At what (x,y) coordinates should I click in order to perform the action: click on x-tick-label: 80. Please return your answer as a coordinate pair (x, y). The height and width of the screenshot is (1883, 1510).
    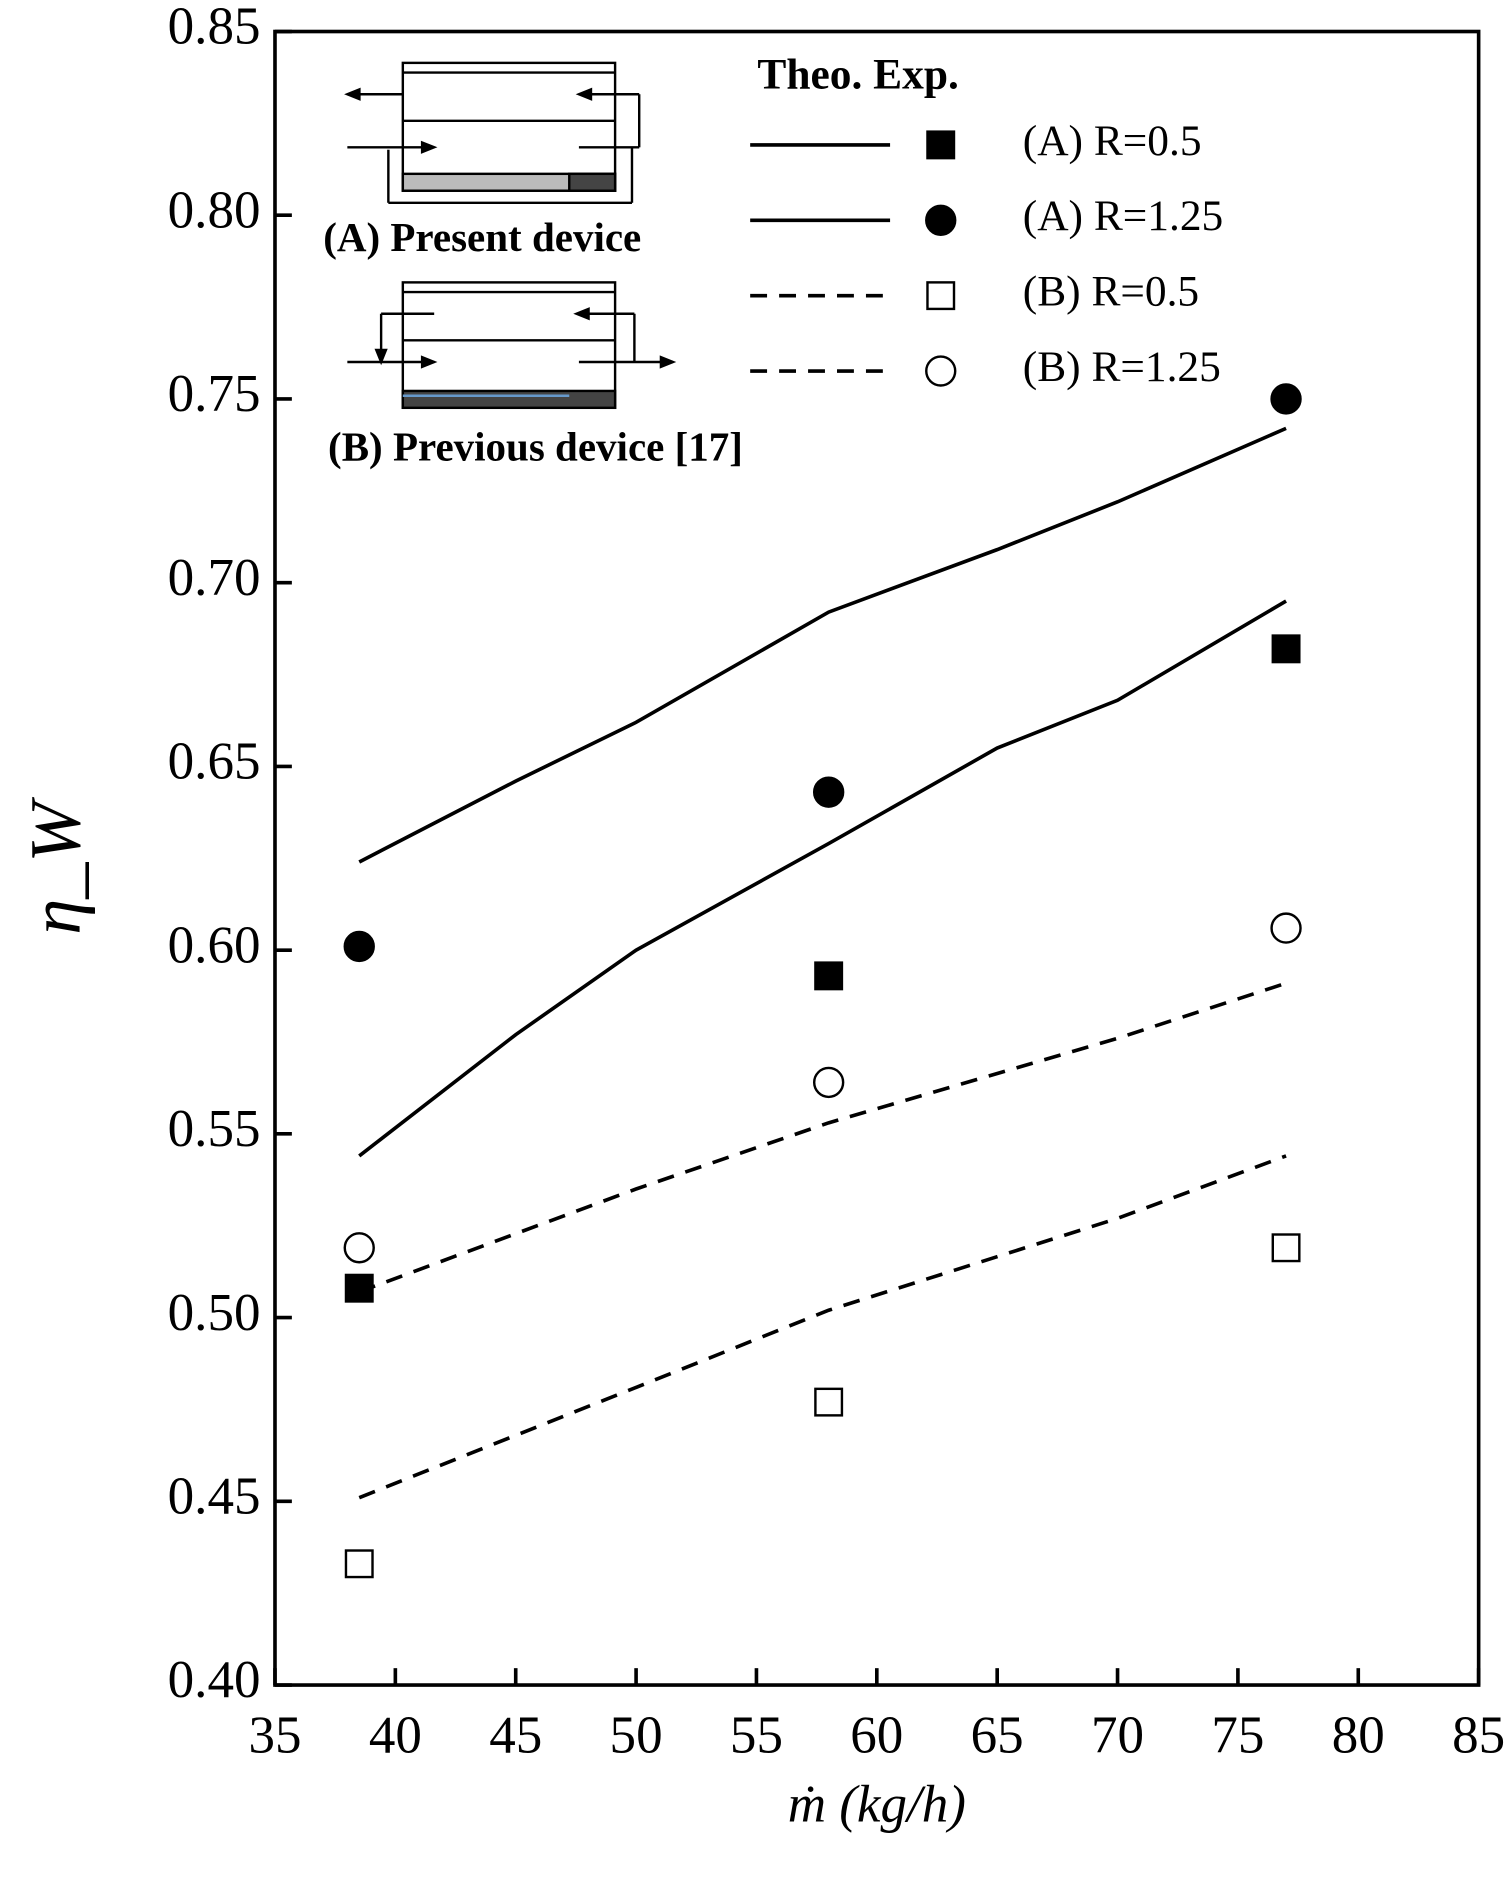
    Looking at the image, I should click on (1358, 1736).